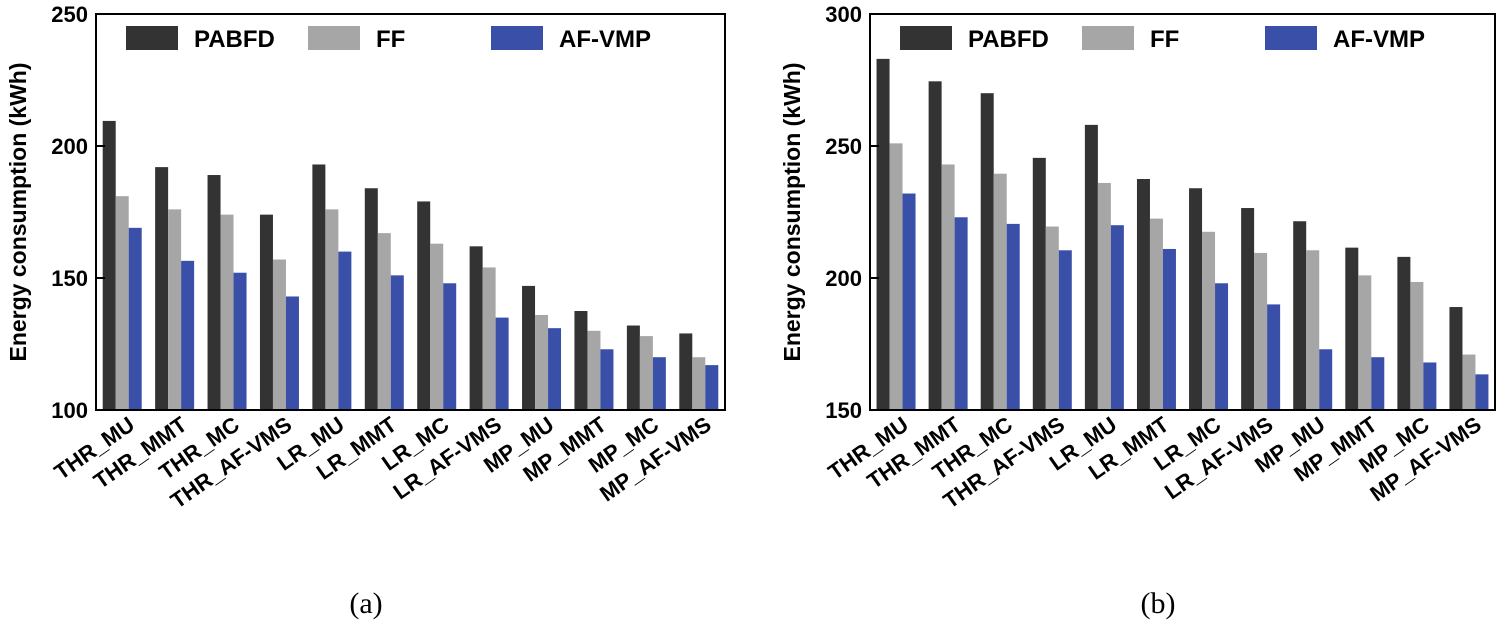  What do you see at coordinates (935, 245) in the screenshot?
I see `bar-pabfd-thr_mmt` at bounding box center [935, 245].